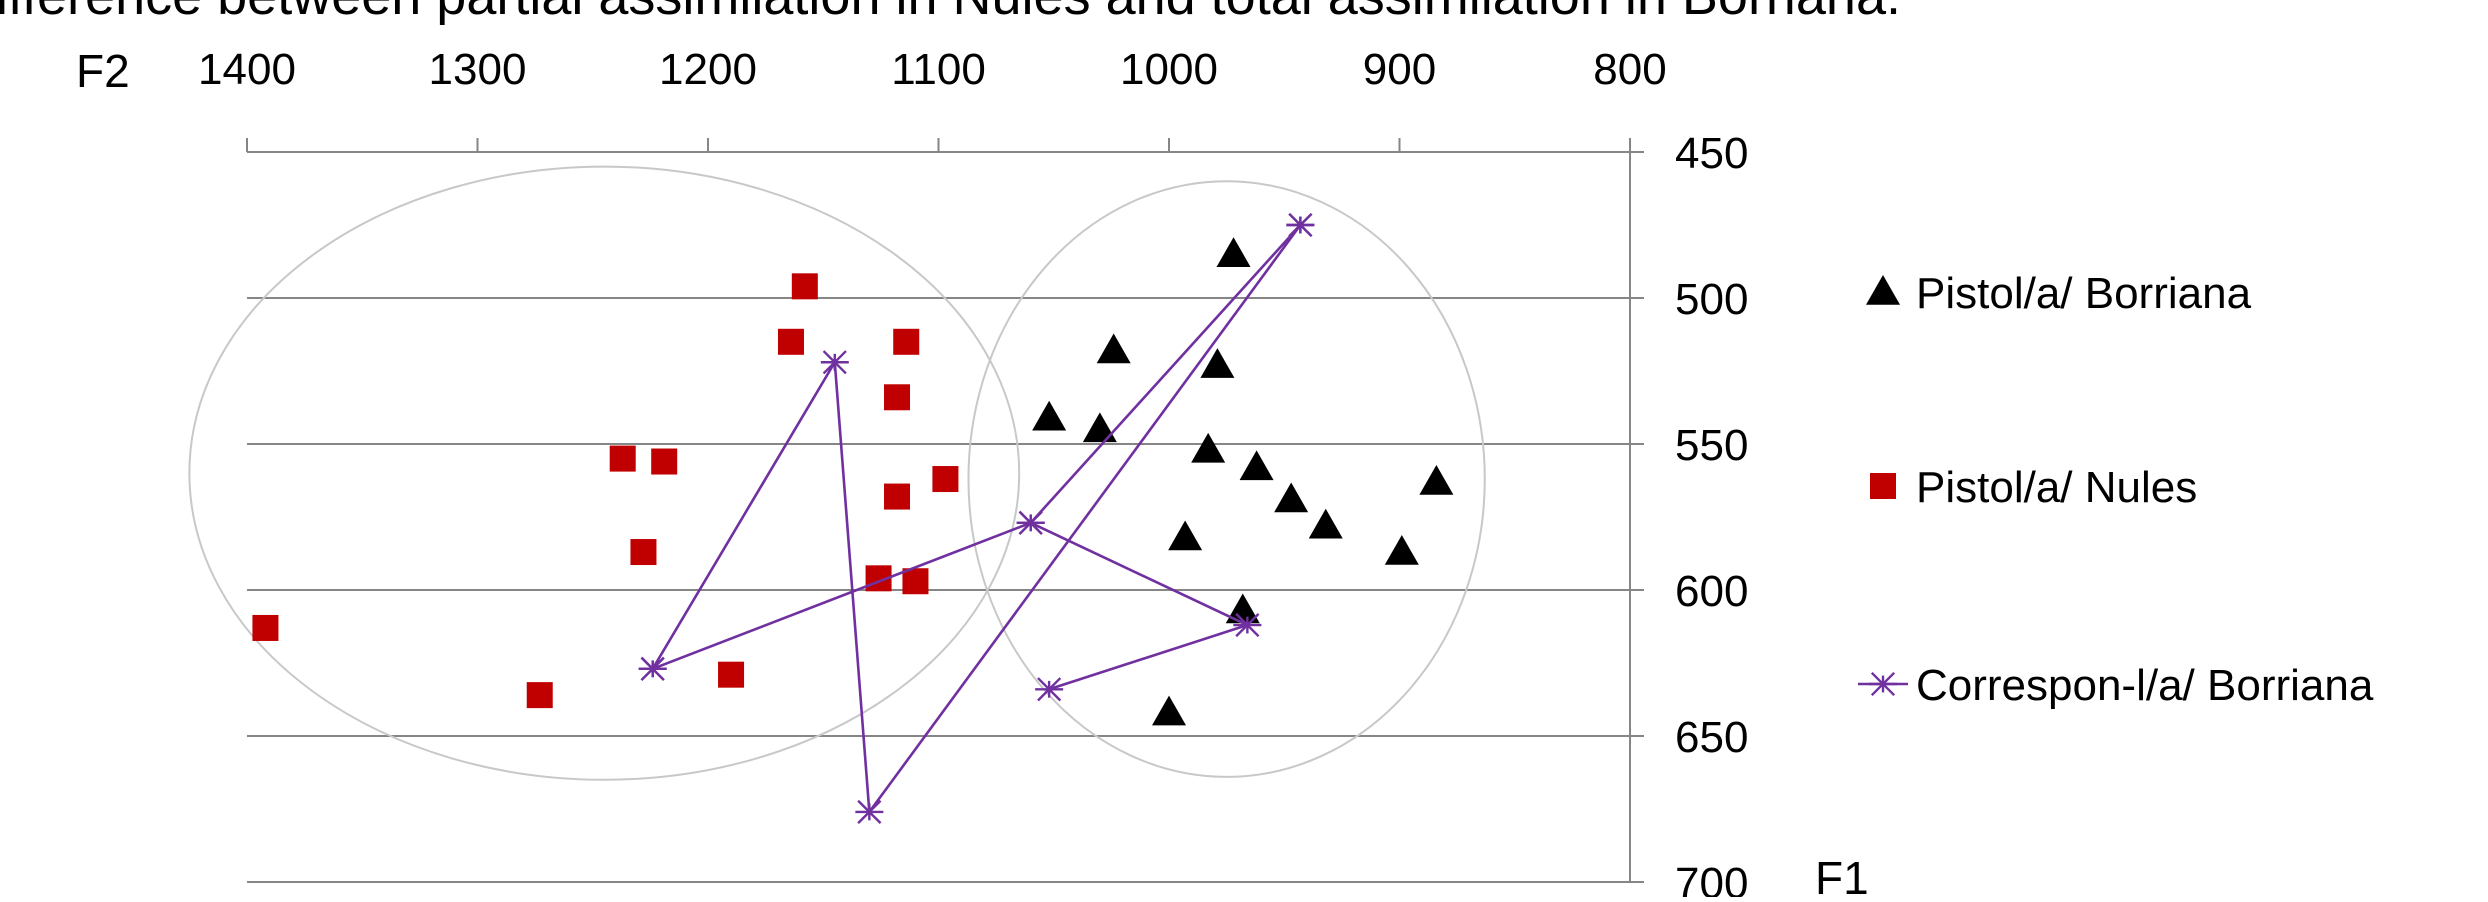 This screenshot has width=2488, height=902. I want to click on legend-item-1: Pistol/a/ Borriana, so click(2059, 293).